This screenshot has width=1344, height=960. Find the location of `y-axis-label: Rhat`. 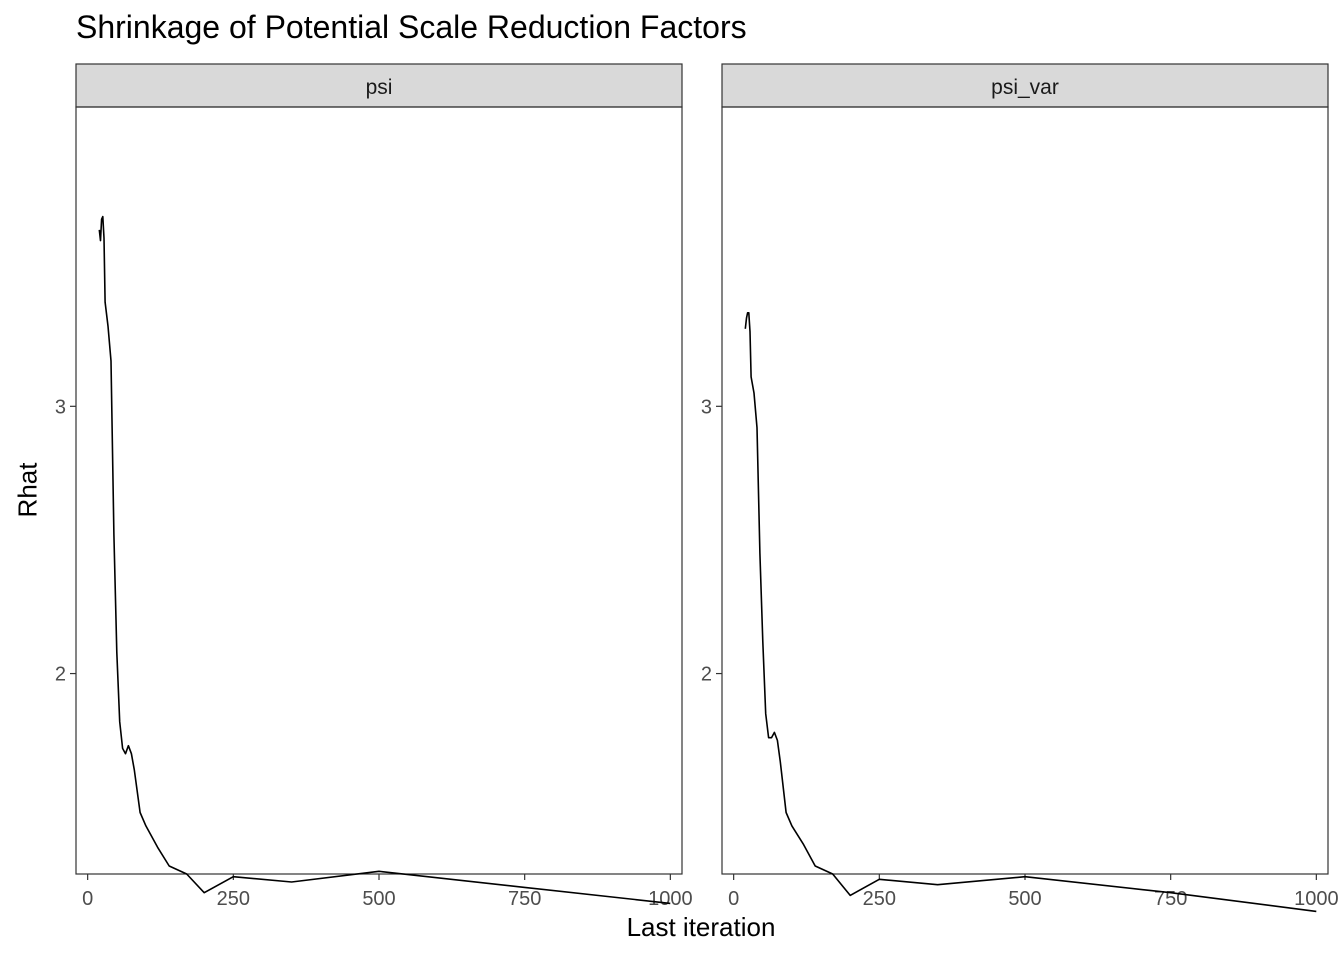

y-axis-label: Rhat is located at coordinates (27, 490).